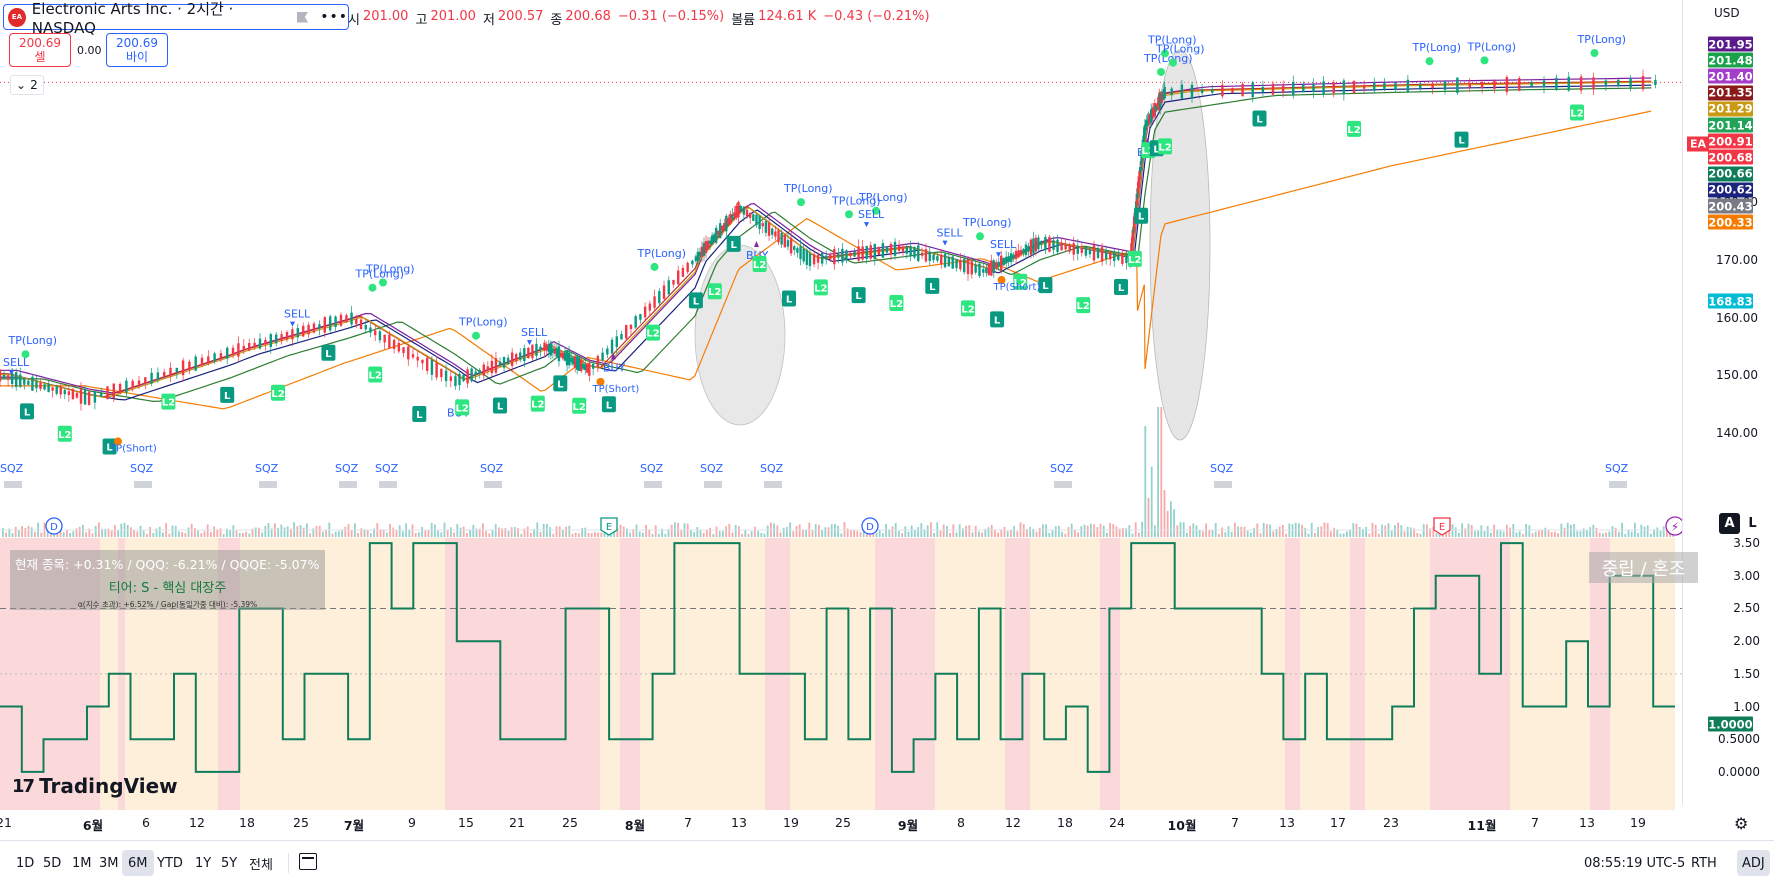 The image size is (1774, 883). Describe the element at coordinates (132, 18) in the screenshot. I see `symbol-title: Electronic Arts Inc. · 2시간 · NASDAQ` at that location.